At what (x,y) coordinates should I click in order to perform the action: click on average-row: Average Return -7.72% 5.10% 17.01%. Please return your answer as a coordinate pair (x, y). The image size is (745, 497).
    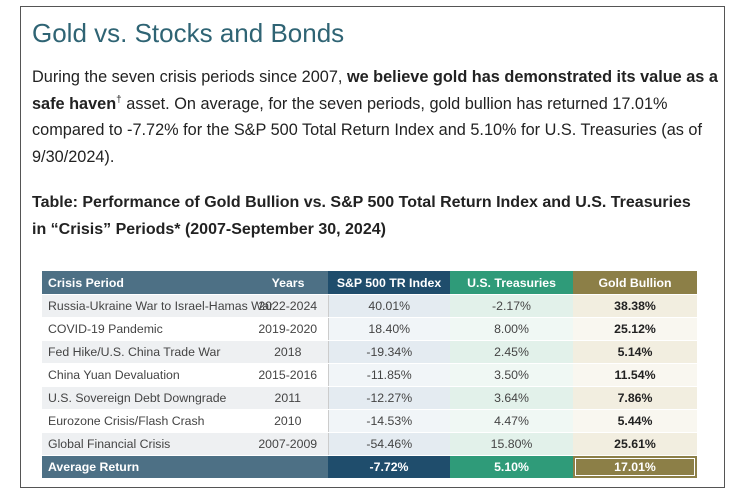
    Looking at the image, I should click on (369, 467).